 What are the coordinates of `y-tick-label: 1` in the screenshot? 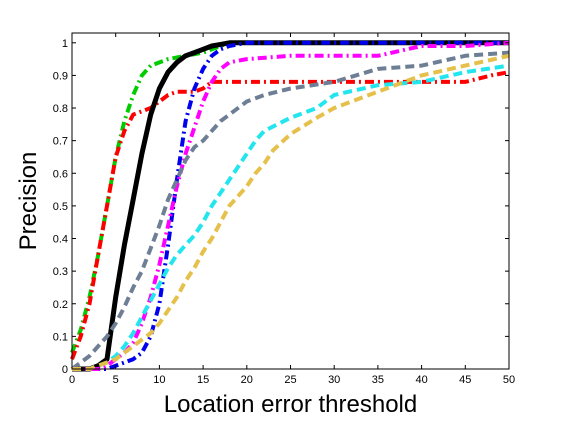 It's located at (65, 44).